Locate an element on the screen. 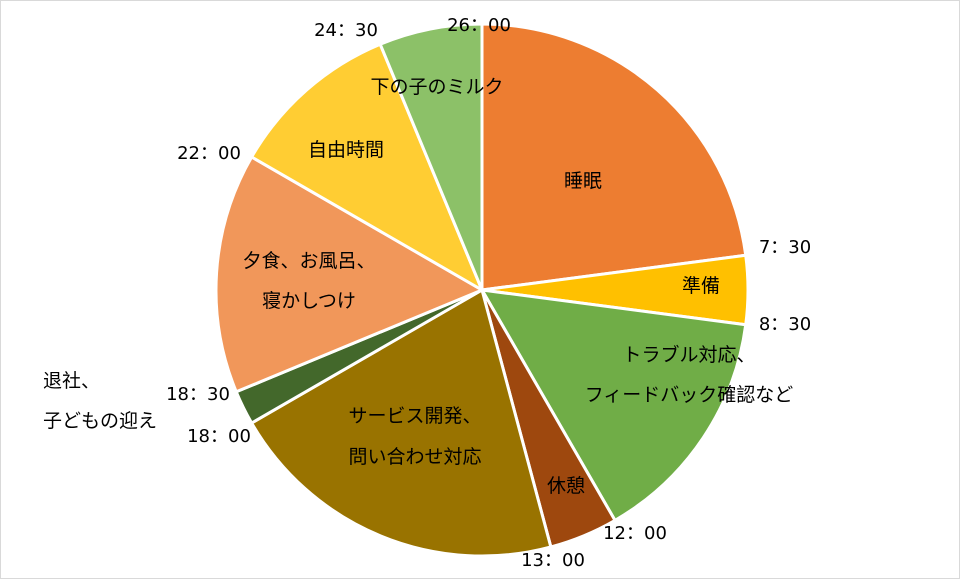 This screenshot has height=580, width=960. slice-label: 準備 is located at coordinates (701, 286).